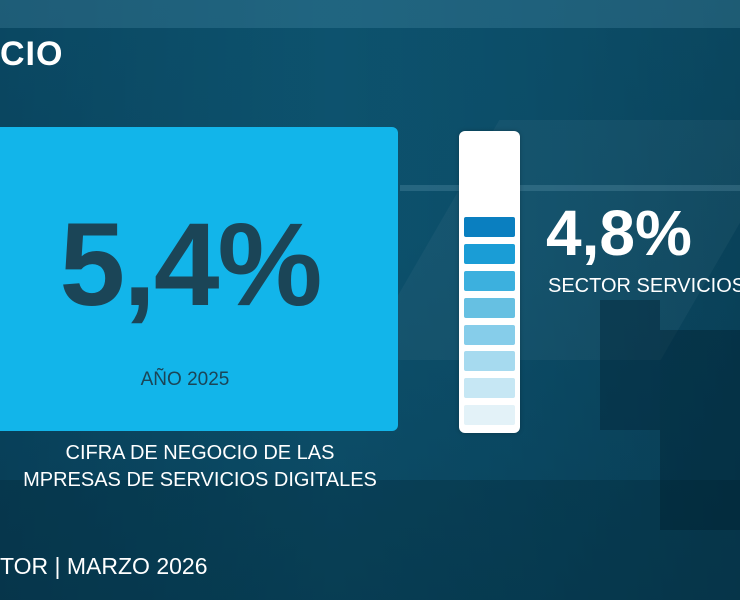 This screenshot has width=740, height=600. What do you see at coordinates (32, 54) in the screenshot?
I see `section-title: CIO` at bounding box center [32, 54].